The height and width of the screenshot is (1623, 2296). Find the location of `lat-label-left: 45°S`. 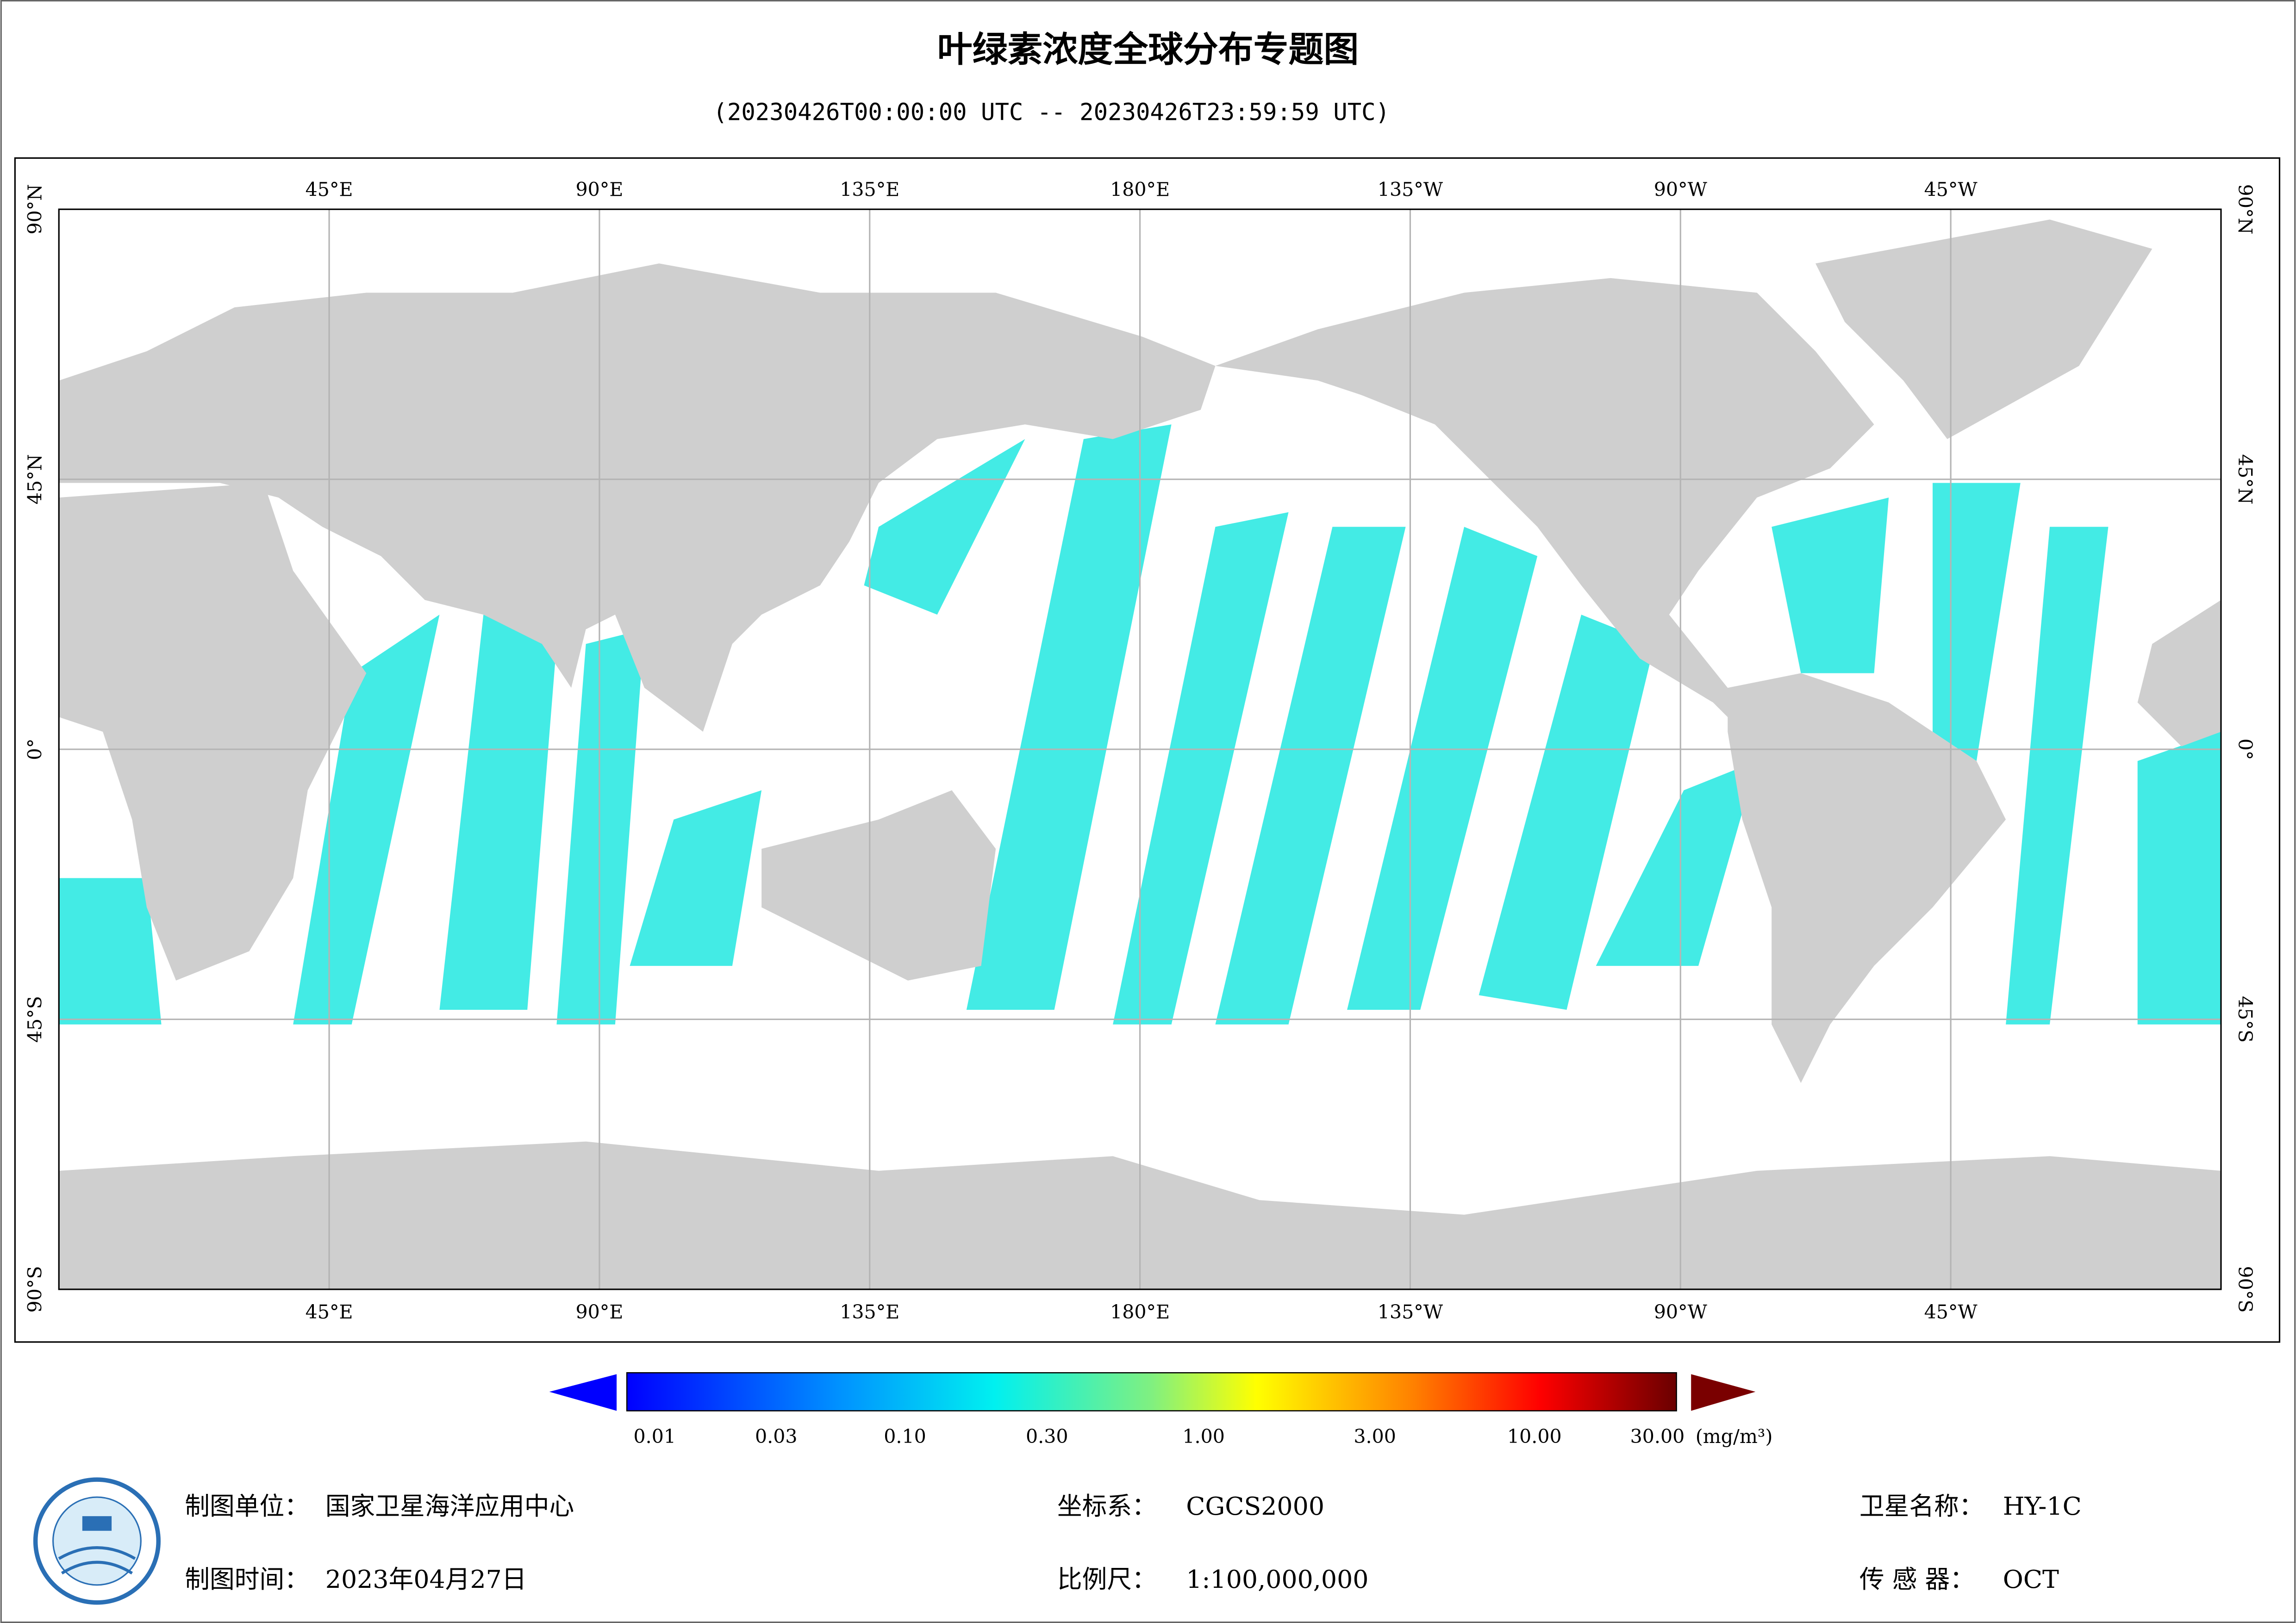

lat-label-left: 45°S is located at coordinates (35, 1020).